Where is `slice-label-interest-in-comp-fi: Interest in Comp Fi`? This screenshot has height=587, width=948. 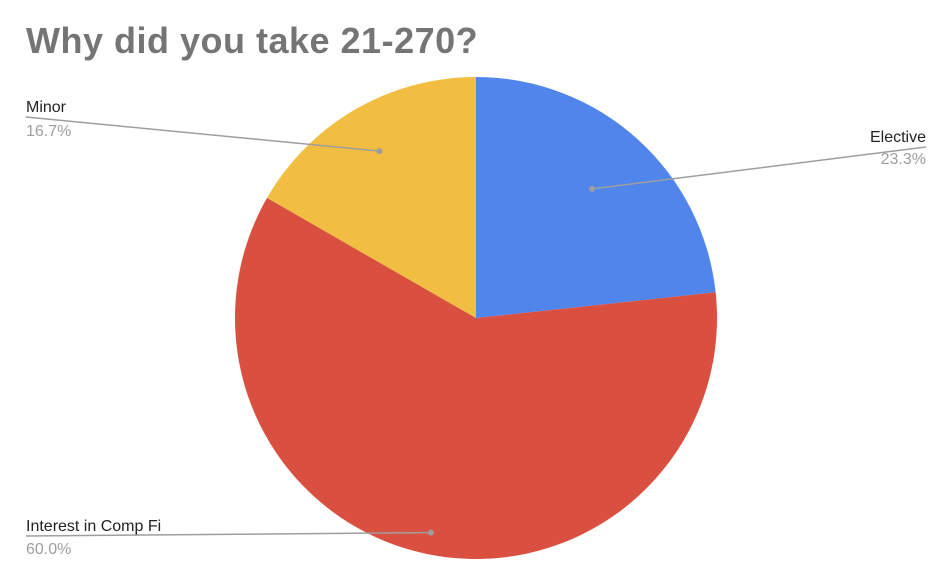 slice-label-interest-in-comp-fi: Interest in Comp Fi is located at coordinates (93, 526).